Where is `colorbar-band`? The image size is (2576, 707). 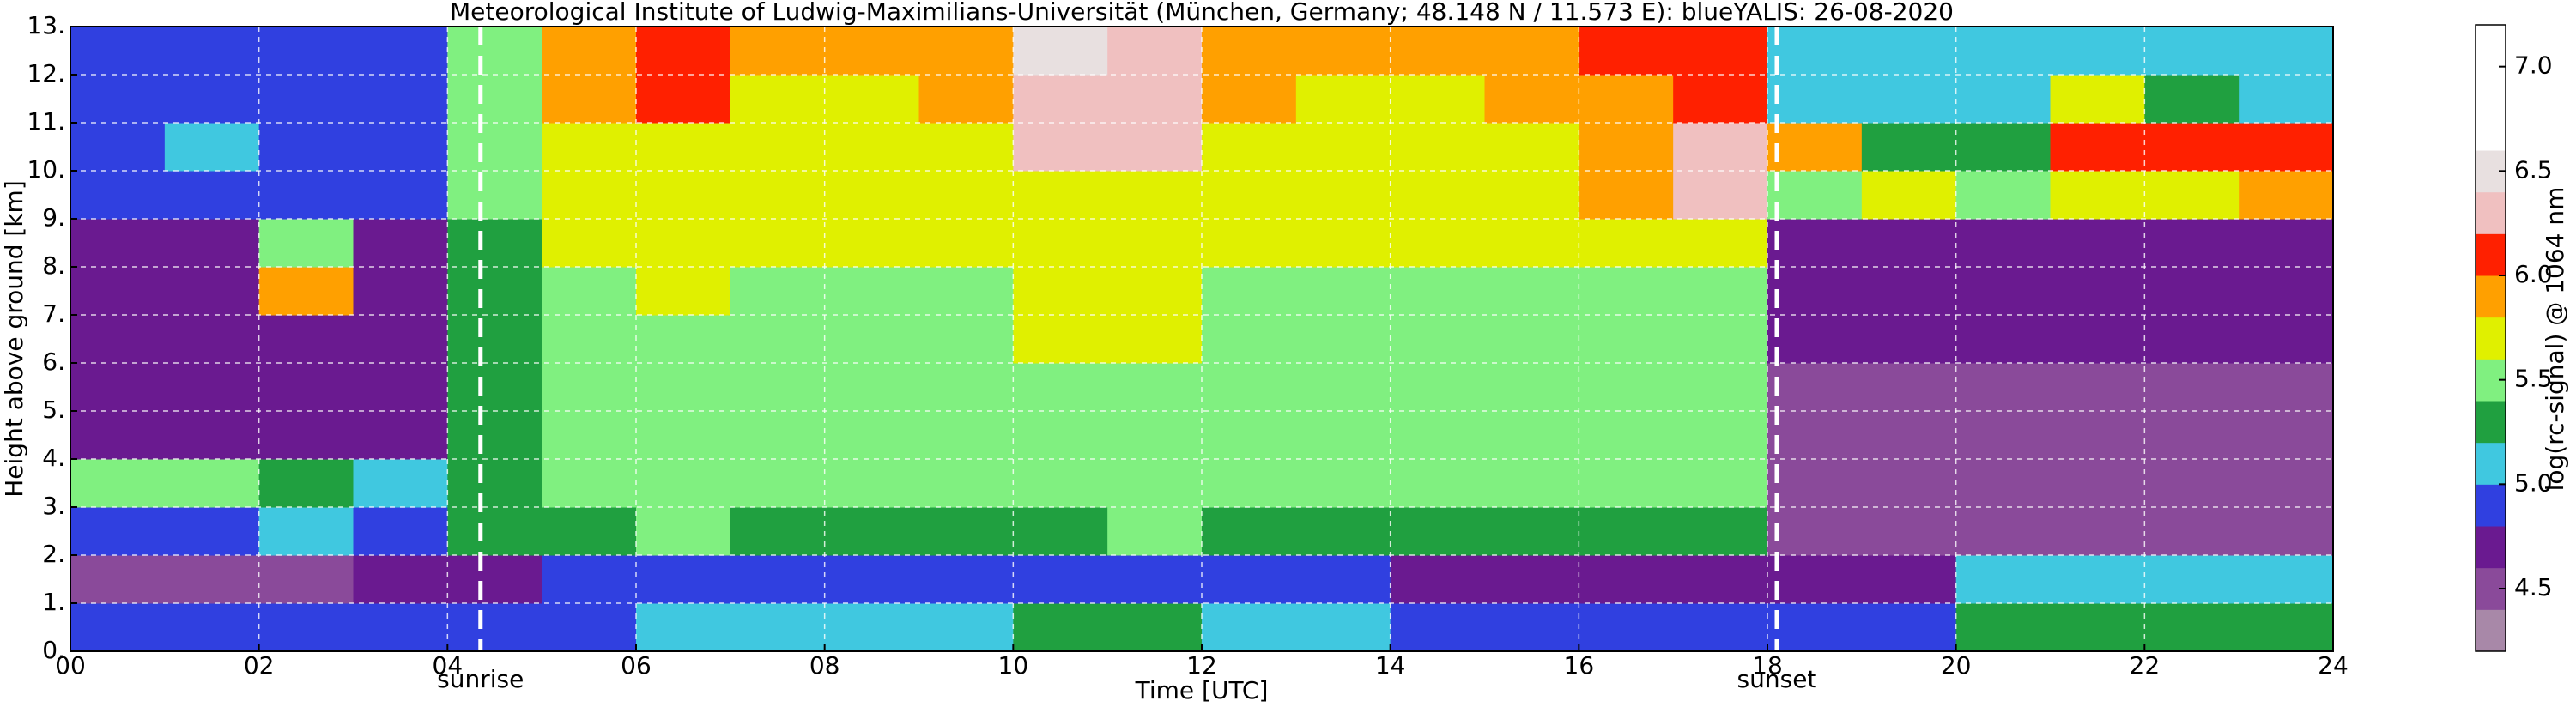
colorbar-band is located at coordinates (2491, 631).